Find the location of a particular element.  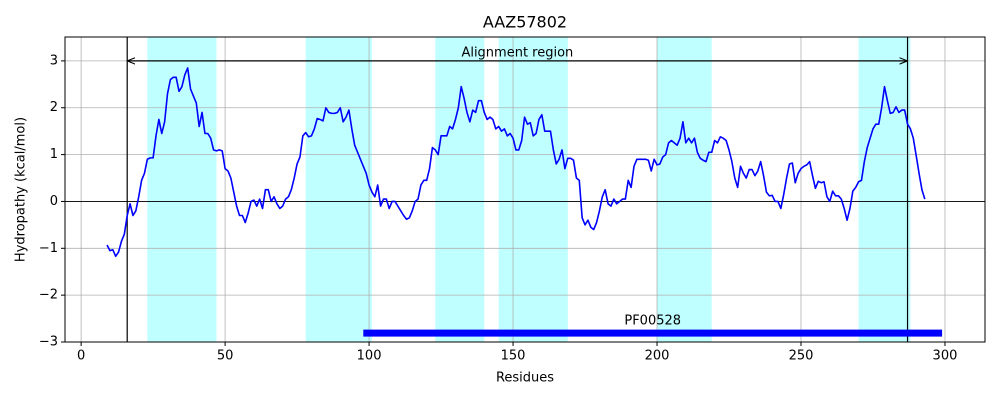

y-tick-label: 3 is located at coordinates (54, 60).